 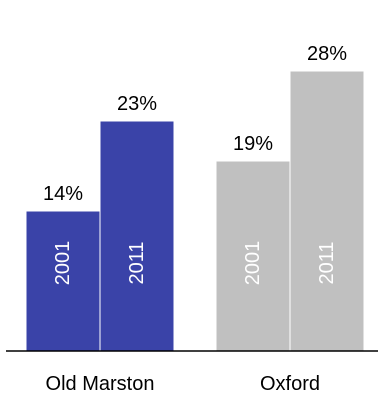 I want to click on category-labels: Old Marston Oxford, so click(x=183, y=384).